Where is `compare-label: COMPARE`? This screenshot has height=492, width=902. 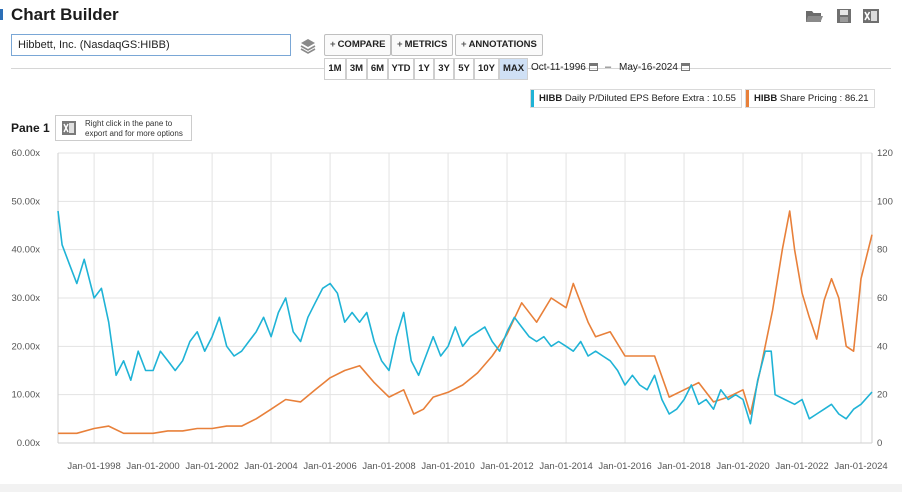
compare-label: COMPARE is located at coordinates (361, 44).